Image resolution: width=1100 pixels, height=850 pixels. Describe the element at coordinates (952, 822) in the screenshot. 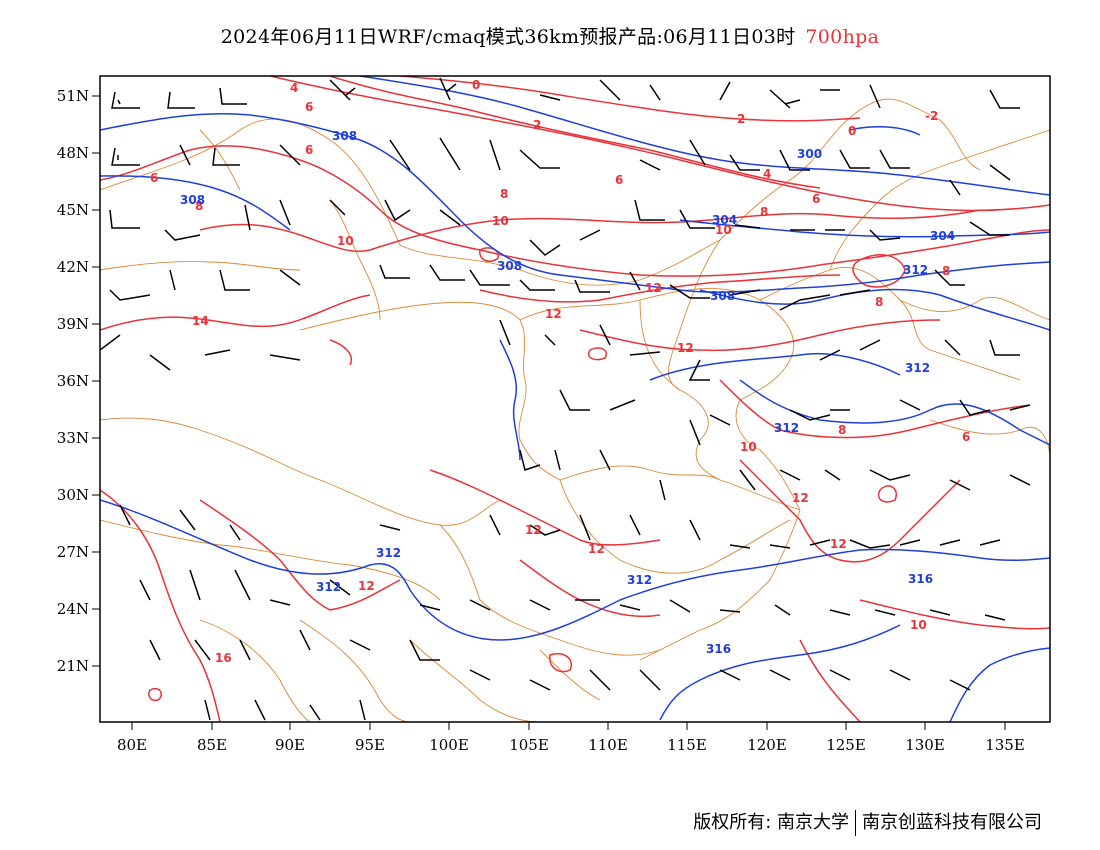

I see `footer-right: 南京创蓝科技有限公司` at that location.